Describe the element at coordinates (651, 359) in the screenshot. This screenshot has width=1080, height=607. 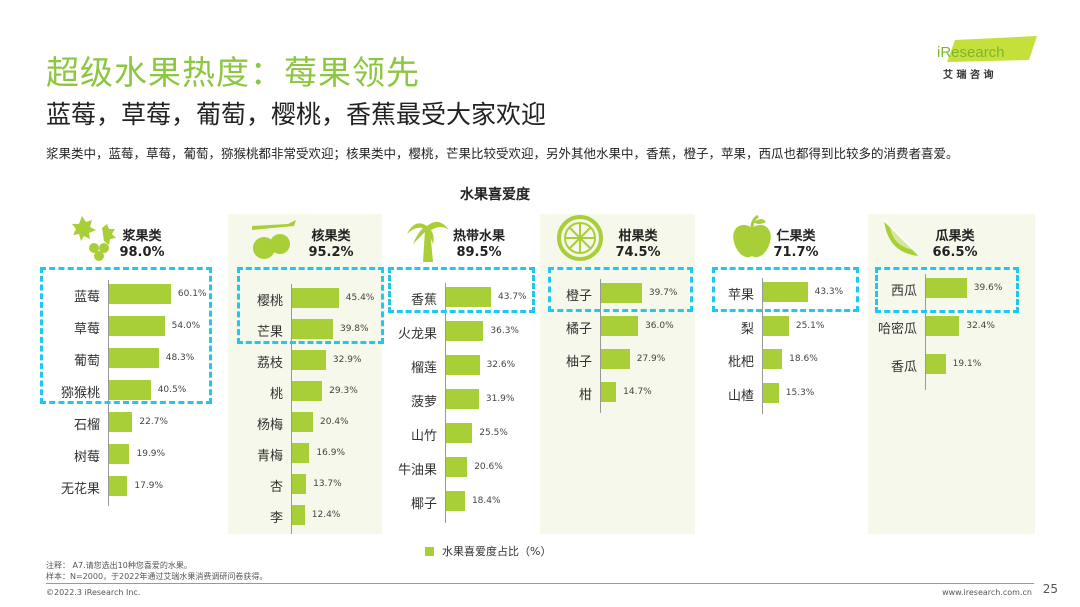
I see `data-label: 27.9%` at that location.